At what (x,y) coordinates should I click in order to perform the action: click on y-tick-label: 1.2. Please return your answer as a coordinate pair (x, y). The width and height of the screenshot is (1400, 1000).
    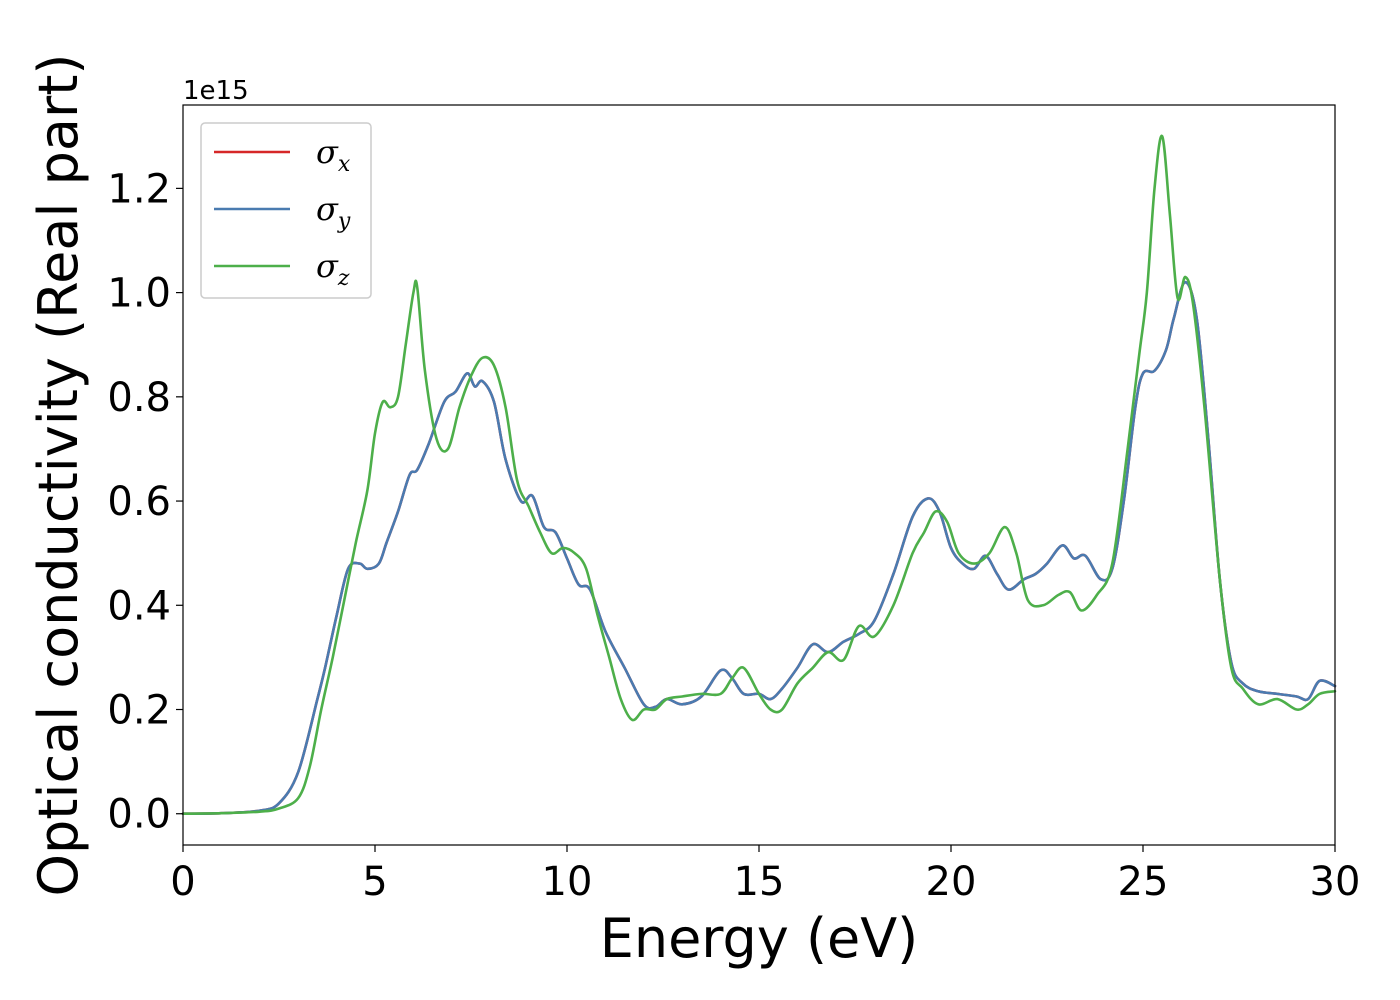
    Looking at the image, I should click on (139, 189).